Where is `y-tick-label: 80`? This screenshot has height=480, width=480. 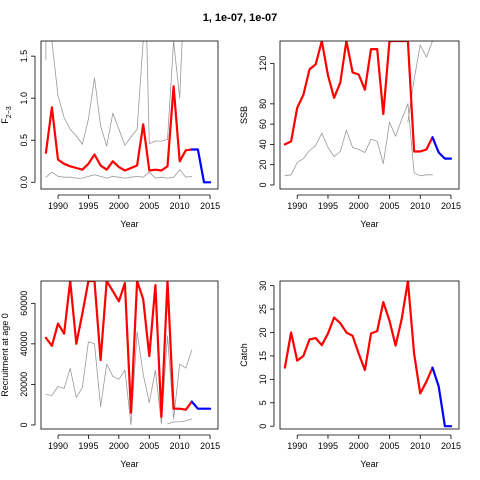 y-tick-label: 80 is located at coordinates (263, 104).